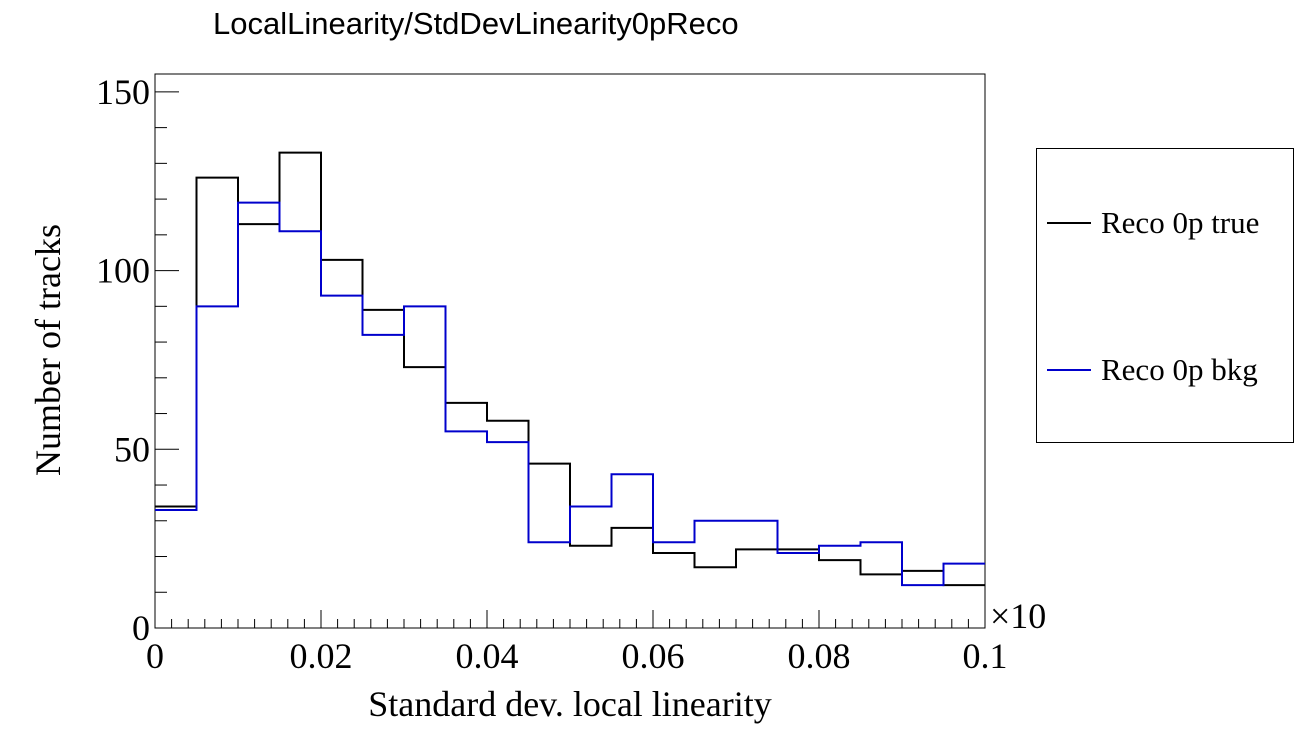 This screenshot has width=1296, height=740. What do you see at coordinates (653, 656) in the screenshot?
I see `x-tick-label: 0.06` at bounding box center [653, 656].